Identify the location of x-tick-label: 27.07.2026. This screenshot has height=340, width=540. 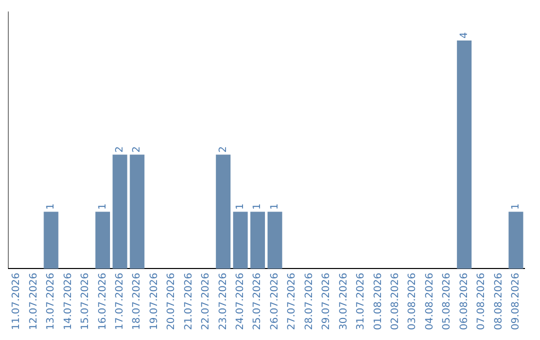
(292, 301).